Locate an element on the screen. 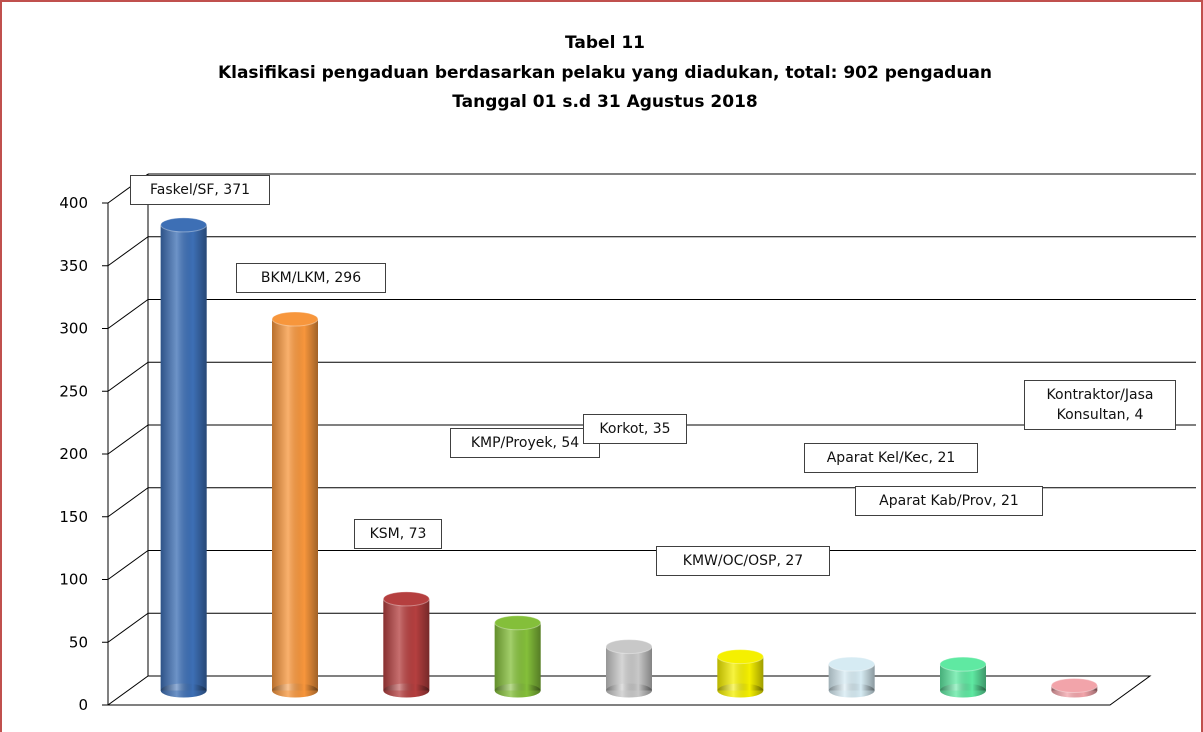 Image resolution: width=1203 pixels, height=732 pixels. y-tick-label: 350 is located at coordinates (73, 266).